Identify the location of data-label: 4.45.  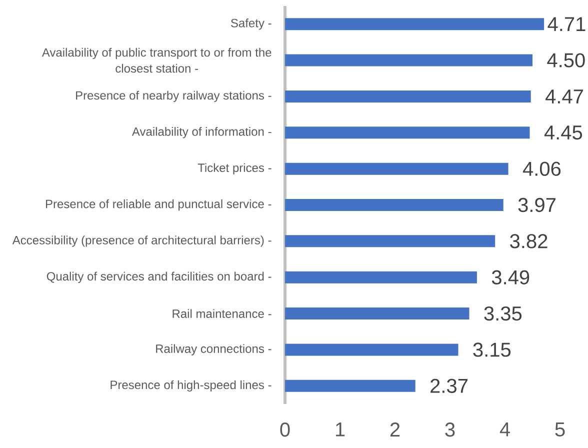
(563, 133).